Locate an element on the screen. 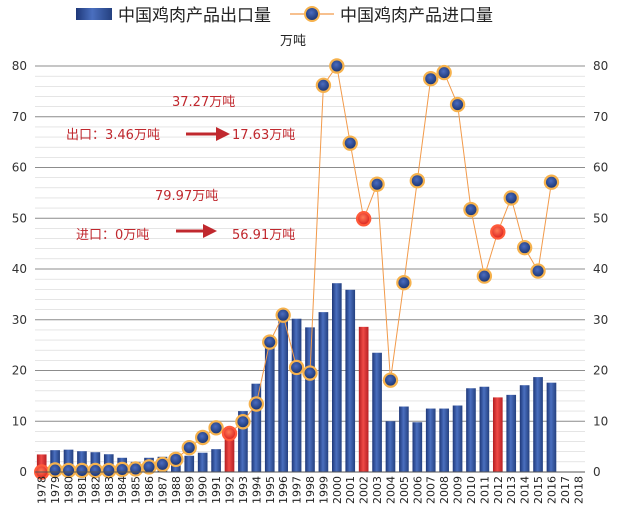 The image size is (619, 517). x-tick-label-2006: 2006 is located at coordinates (417, 490).